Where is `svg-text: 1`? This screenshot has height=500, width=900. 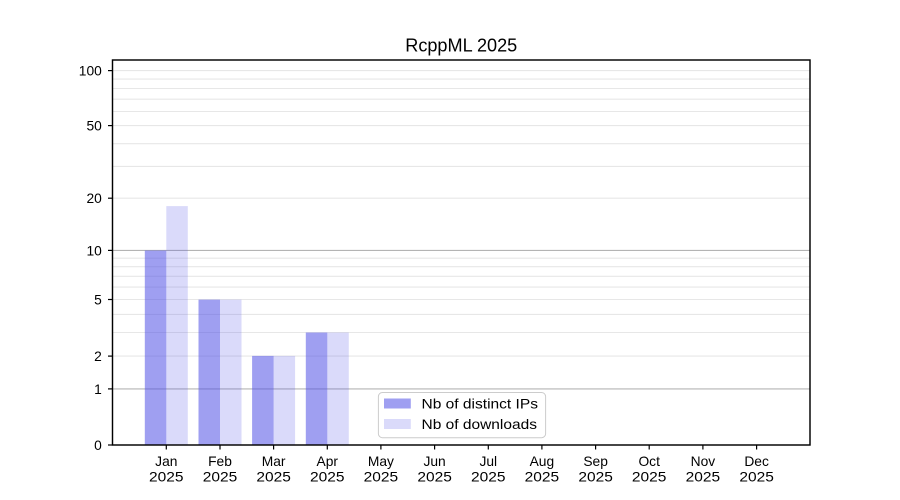
svg-text: 1 is located at coordinates (98, 389).